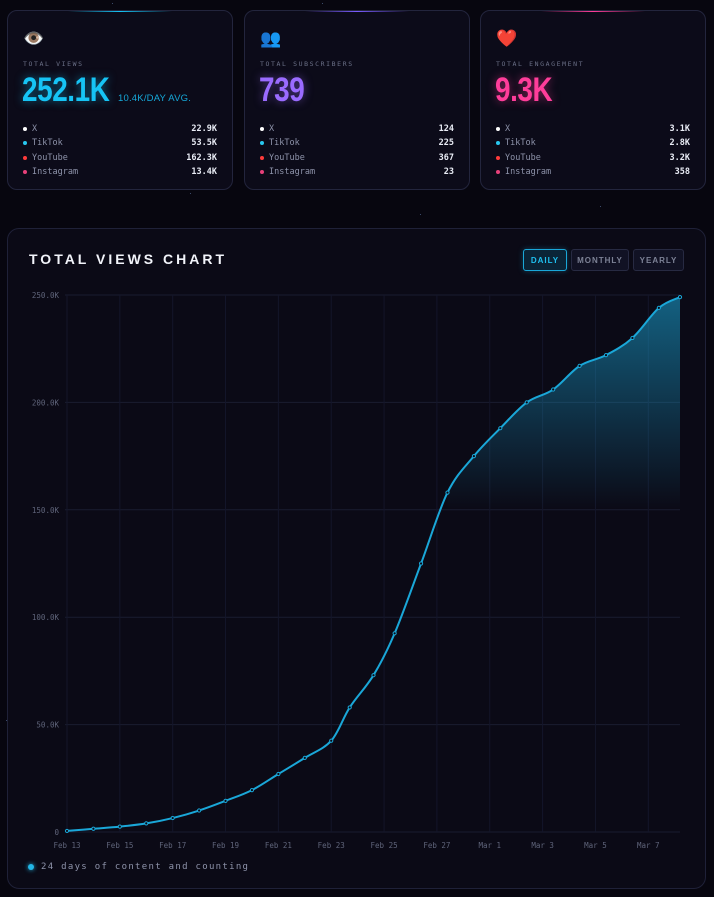 This screenshot has width=714, height=897. What do you see at coordinates (66, 90) in the screenshot?
I see `views-value: 252.1K` at bounding box center [66, 90].